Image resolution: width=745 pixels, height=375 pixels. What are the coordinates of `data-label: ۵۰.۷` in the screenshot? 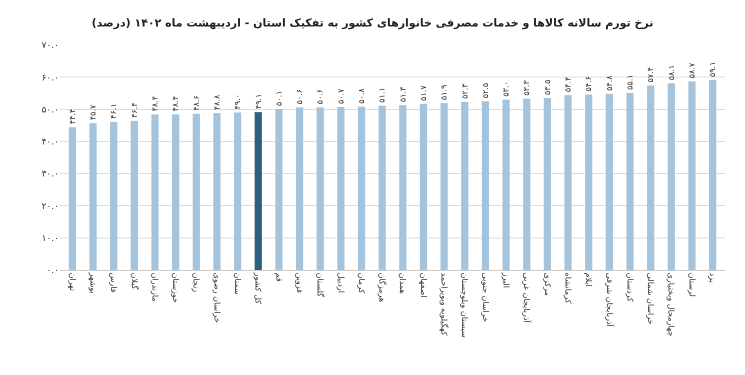 It's located at (341, 96).